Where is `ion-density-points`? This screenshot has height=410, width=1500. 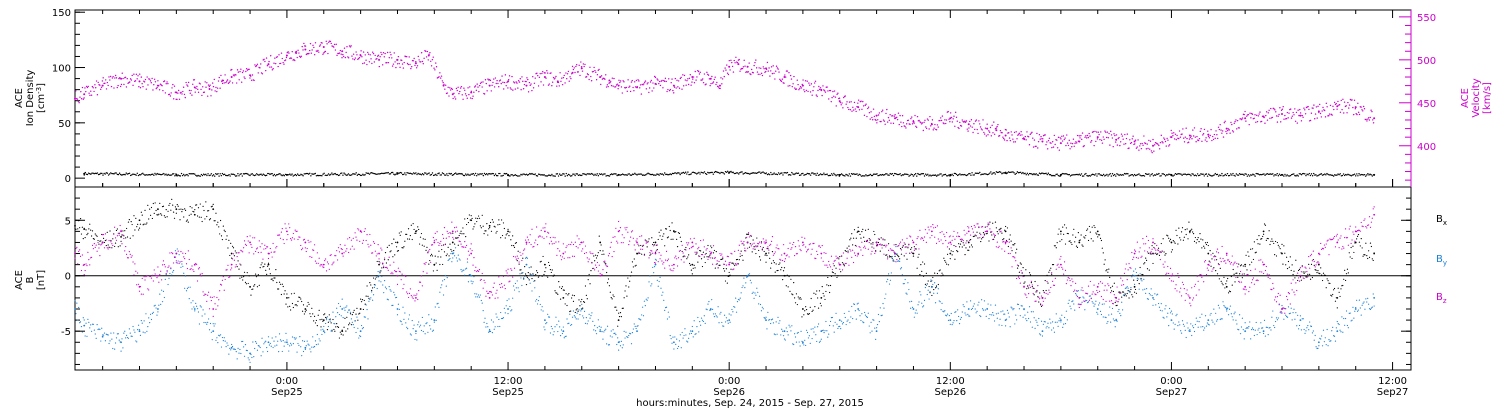
ion-density-points is located at coordinates (729, 173).